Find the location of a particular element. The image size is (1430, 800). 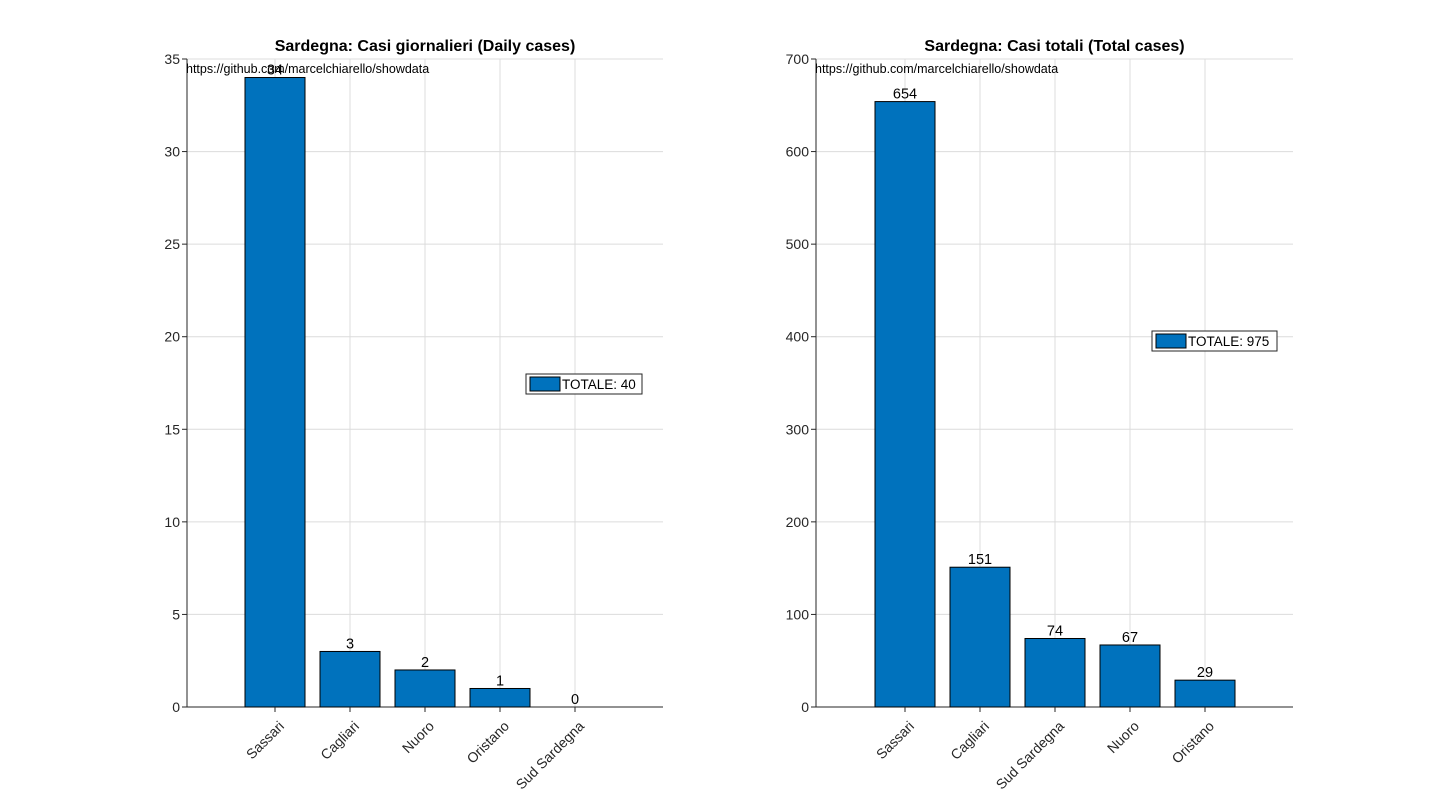

y-tick-label: 15 is located at coordinates (172, 429).